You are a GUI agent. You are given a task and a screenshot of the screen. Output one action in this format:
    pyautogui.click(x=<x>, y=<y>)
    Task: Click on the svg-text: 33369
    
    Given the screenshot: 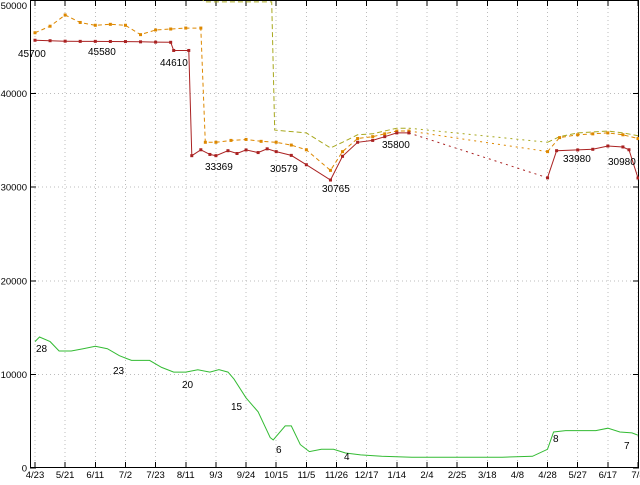 What is the action you would take?
    pyautogui.click(x=219, y=167)
    